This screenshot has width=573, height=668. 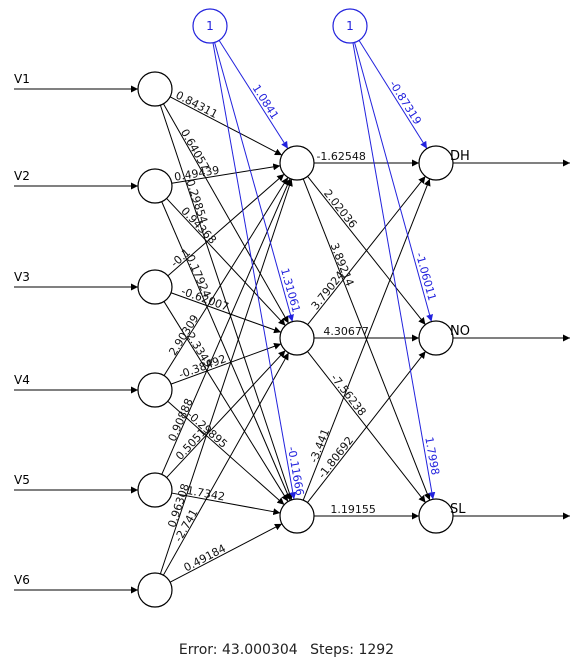 What do you see at coordinates (22, 176) in the screenshot?
I see `input-label: V2` at bounding box center [22, 176].